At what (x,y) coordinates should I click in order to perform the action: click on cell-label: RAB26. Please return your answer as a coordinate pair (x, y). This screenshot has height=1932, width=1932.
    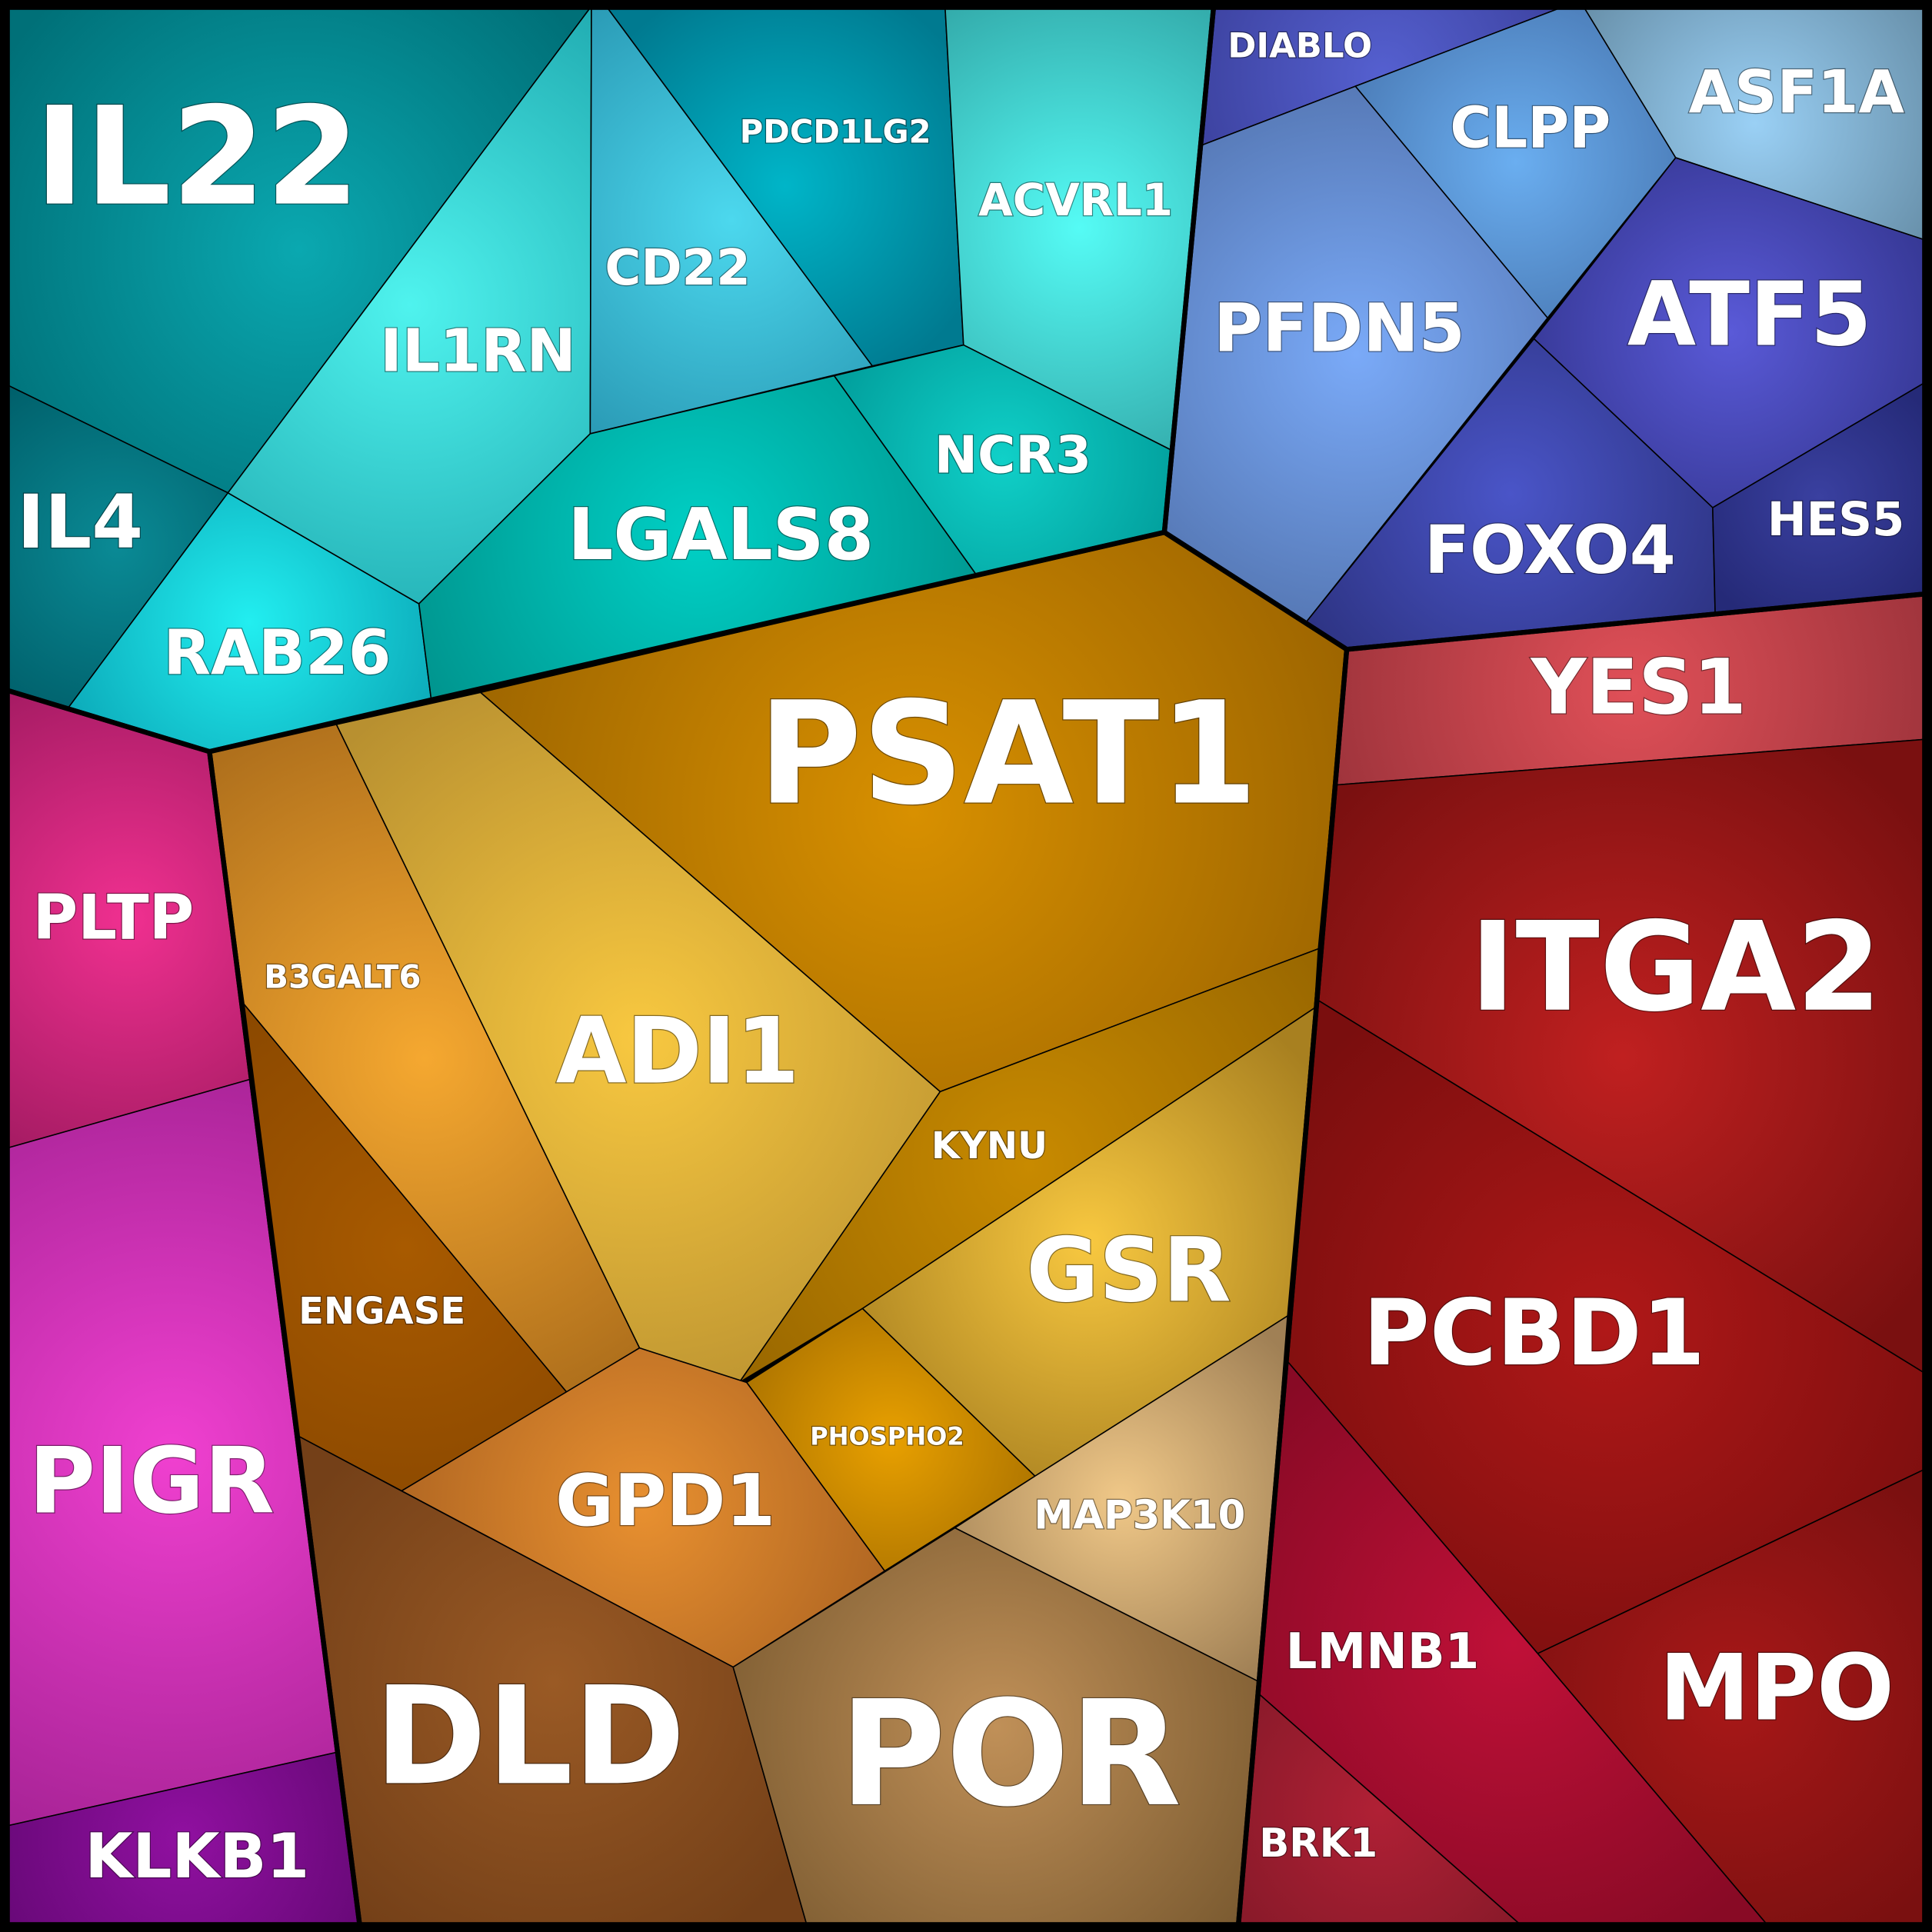
    Looking at the image, I should click on (277, 652).